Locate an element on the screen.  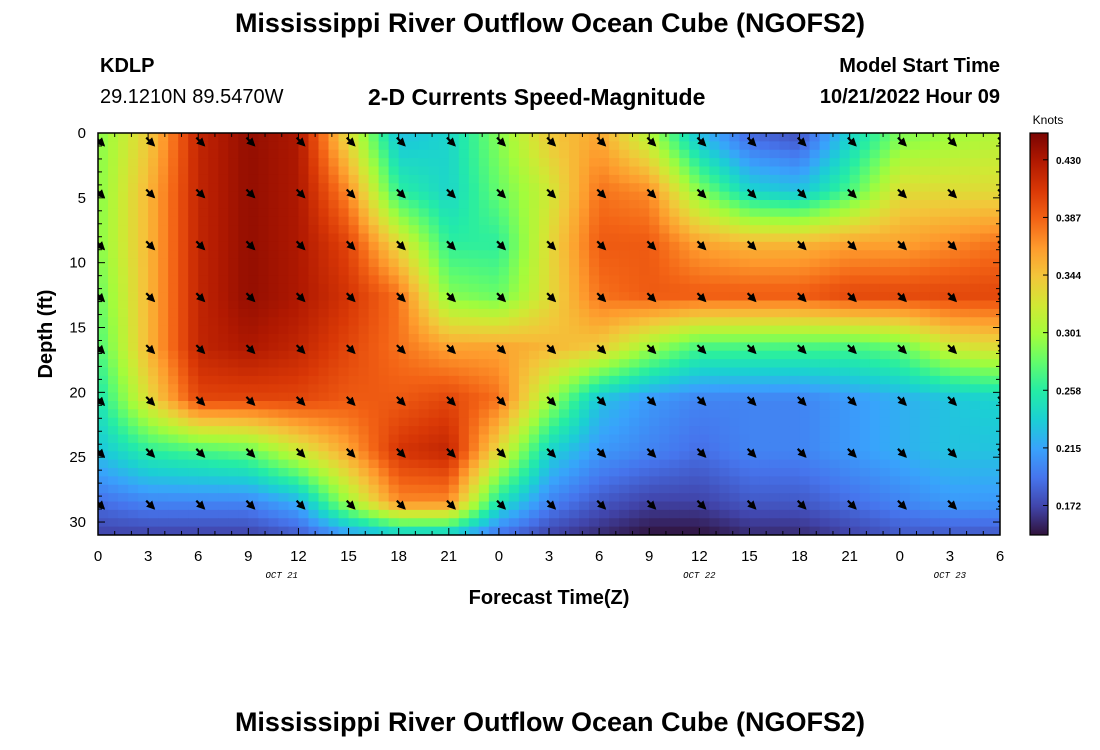
colorbar-tick-label: 0.344 is located at coordinates (1068, 276).